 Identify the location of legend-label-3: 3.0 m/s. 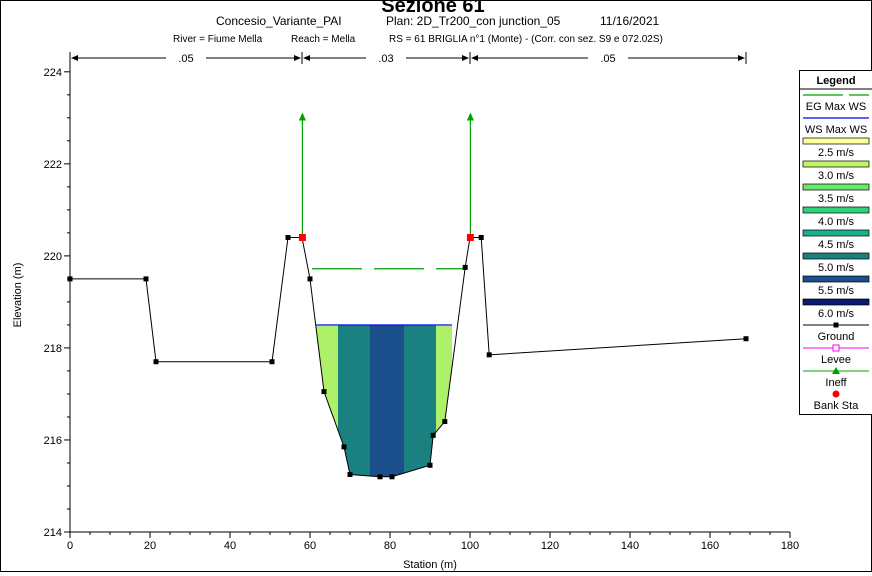
(836, 176).